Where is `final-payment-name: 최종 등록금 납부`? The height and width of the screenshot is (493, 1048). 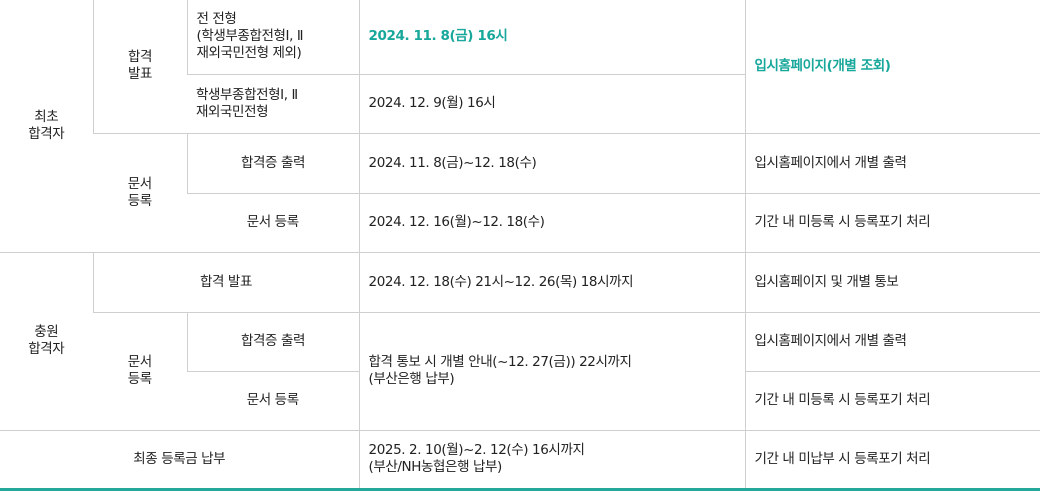
final-payment-name: 최종 등록금 납부 is located at coordinates (179, 460).